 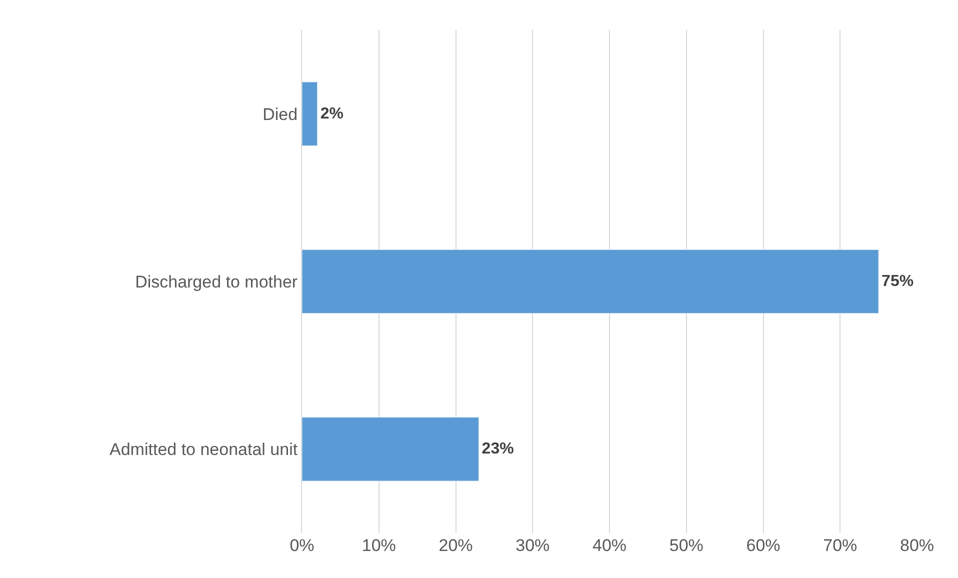 What do you see at coordinates (379, 545) in the screenshot?
I see `x-tick-label: 10%` at bounding box center [379, 545].